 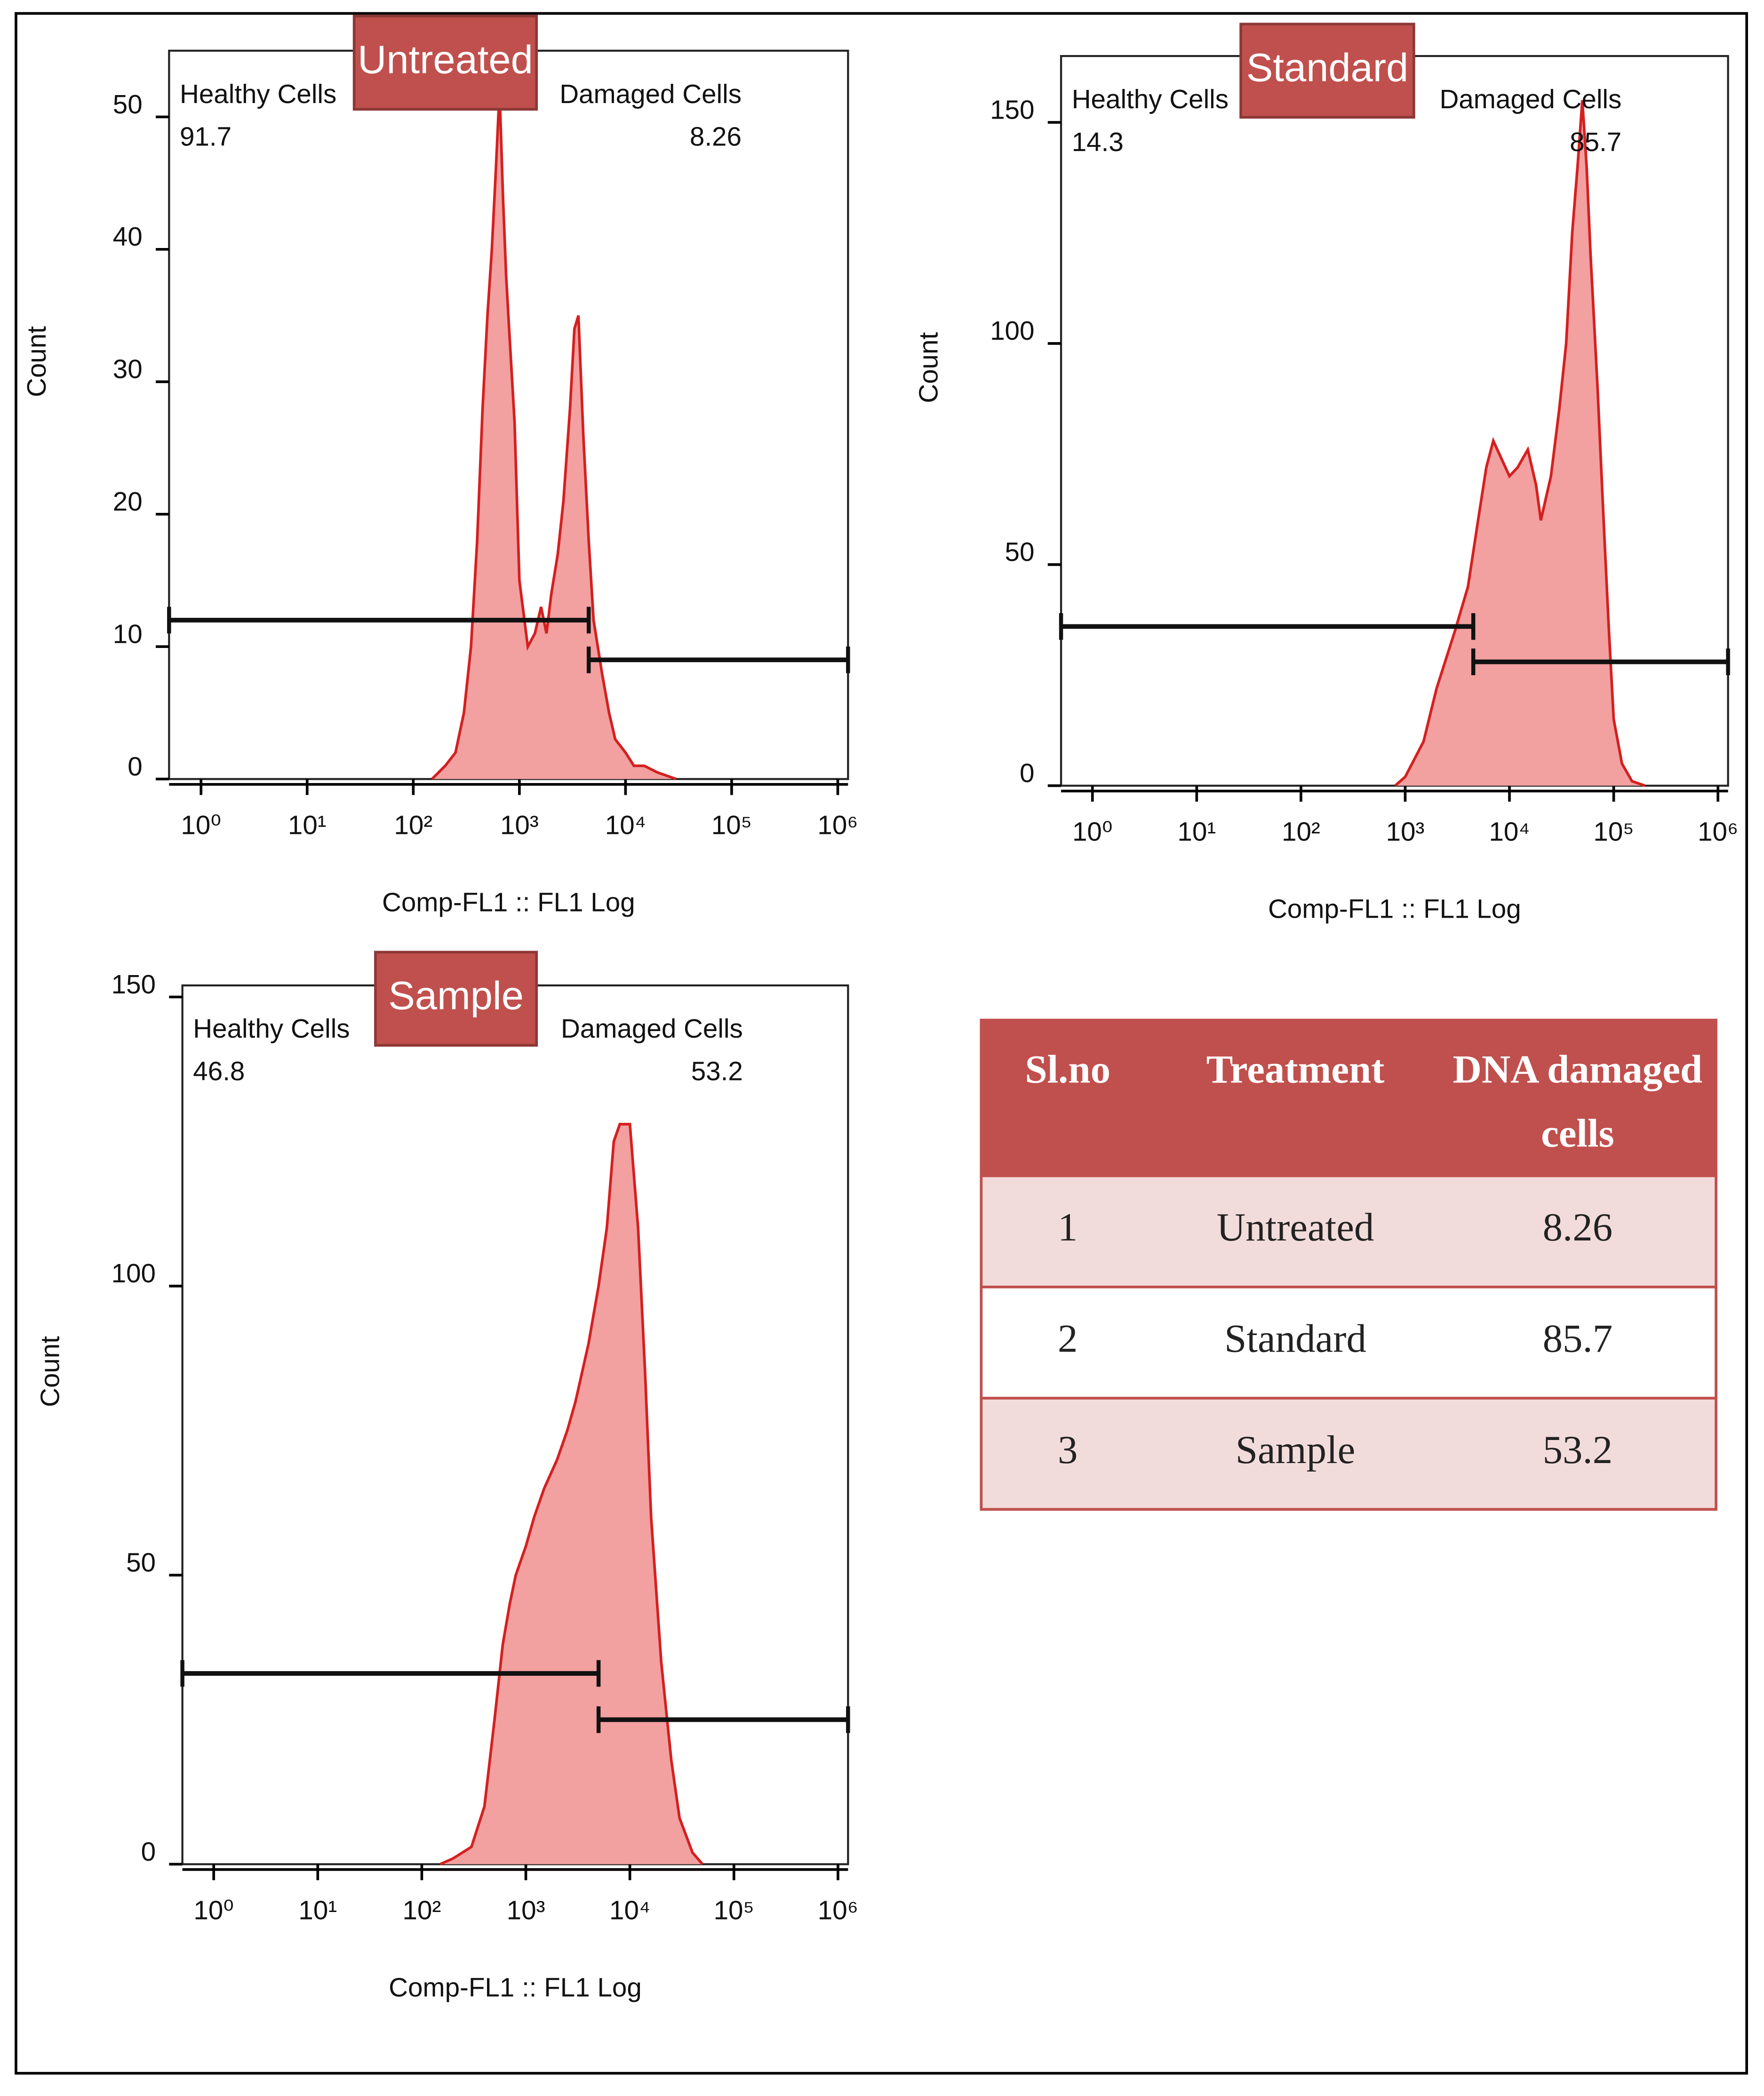 What do you see at coordinates (1098, 142) in the screenshot?
I see `gate-percent: 14.3` at bounding box center [1098, 142].